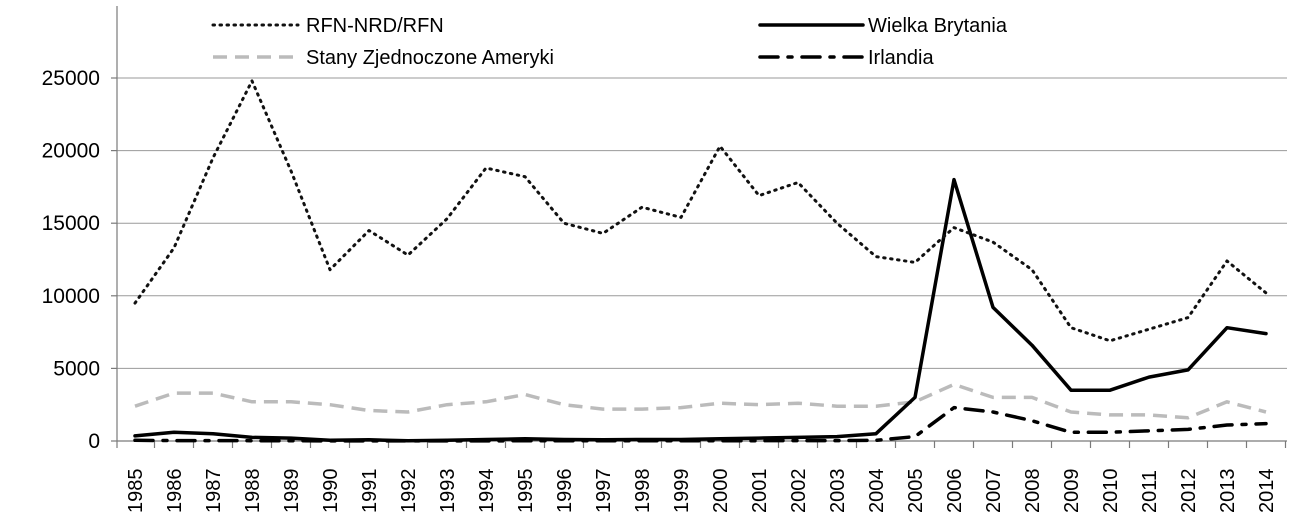 This screenshot has width=1294, height=516. I want to click on x-tick-label: 1989, so click(292, 491).